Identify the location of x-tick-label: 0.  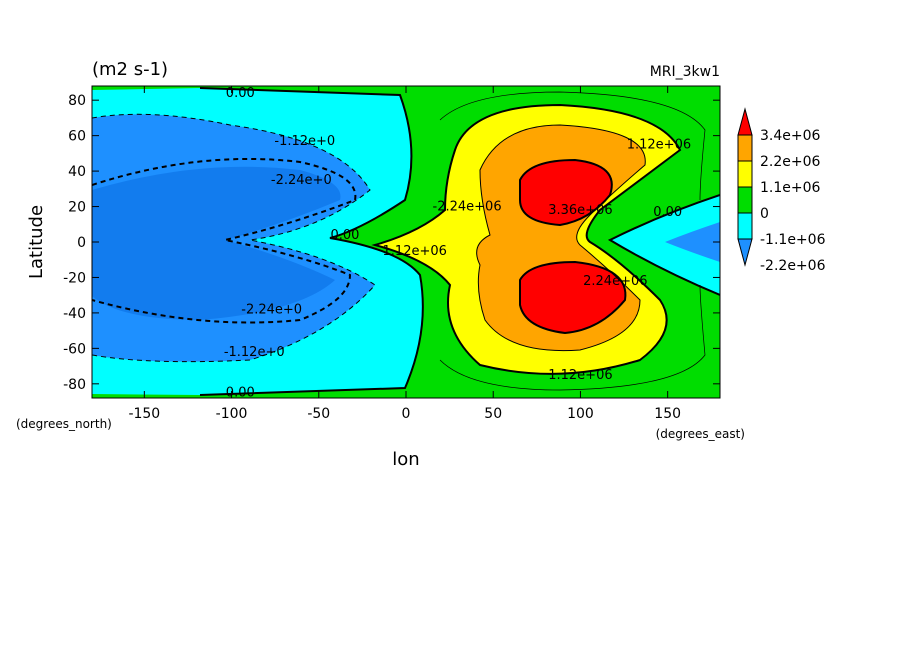
(406, 414).